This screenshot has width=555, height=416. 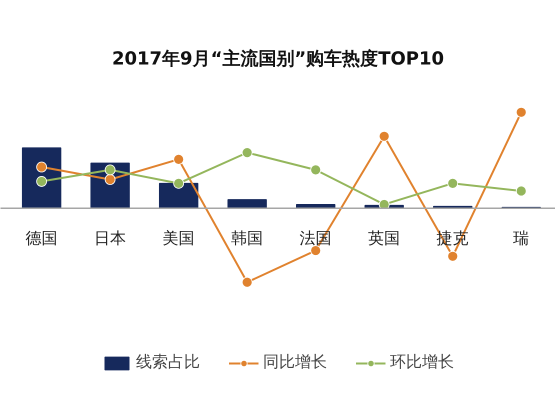 What do you see at coordinates (168, 362) in the screenshot?
I see `legend-label: 线索占比` at bounding box center [168, 362].